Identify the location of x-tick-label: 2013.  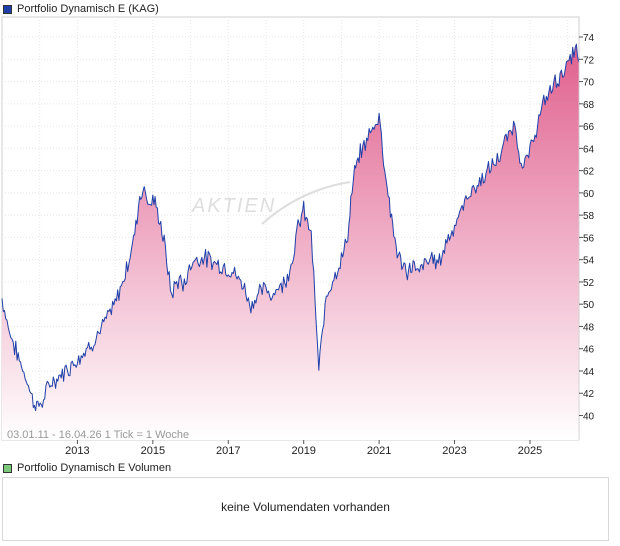
(77, 451).